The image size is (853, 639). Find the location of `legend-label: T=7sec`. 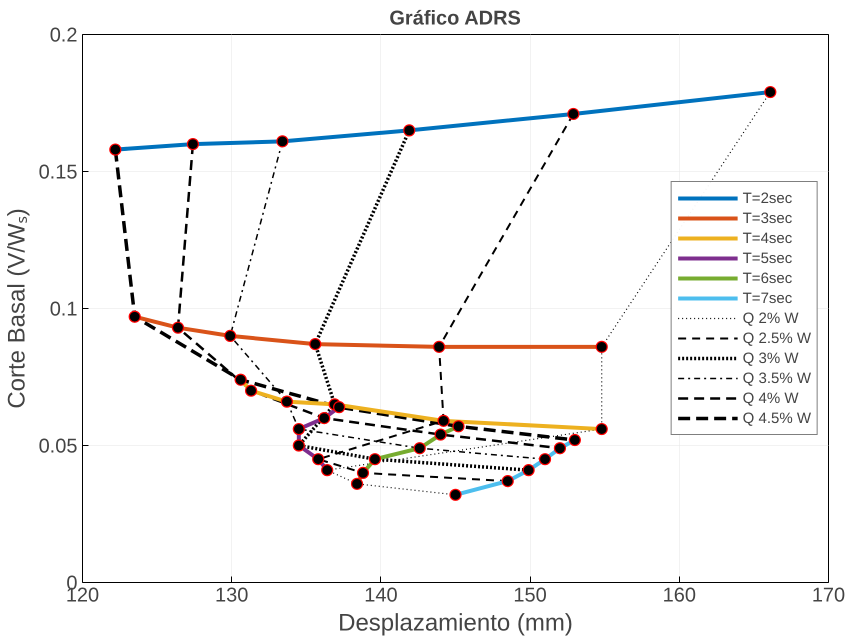

legend-label: T=7sec is located at coordinates (767, 298).